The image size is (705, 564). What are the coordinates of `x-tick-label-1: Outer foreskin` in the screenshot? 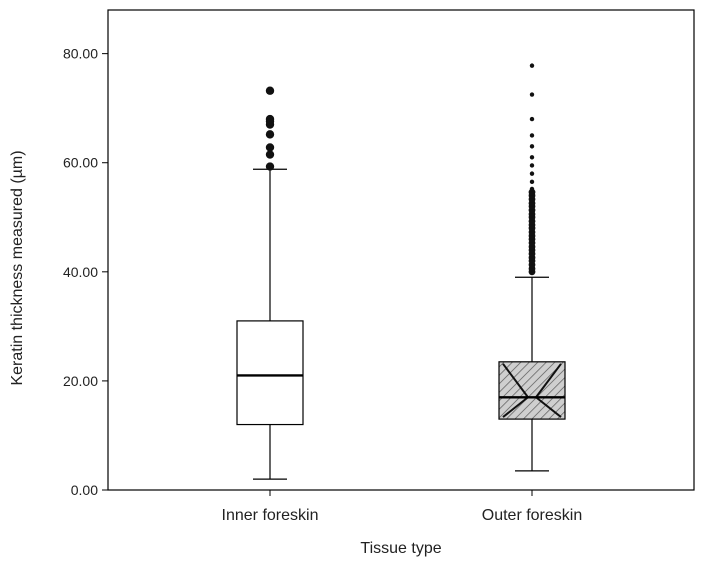 It's located at (532, 515).